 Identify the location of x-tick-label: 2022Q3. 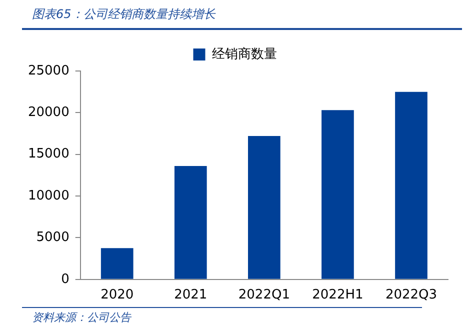
(411, 295).